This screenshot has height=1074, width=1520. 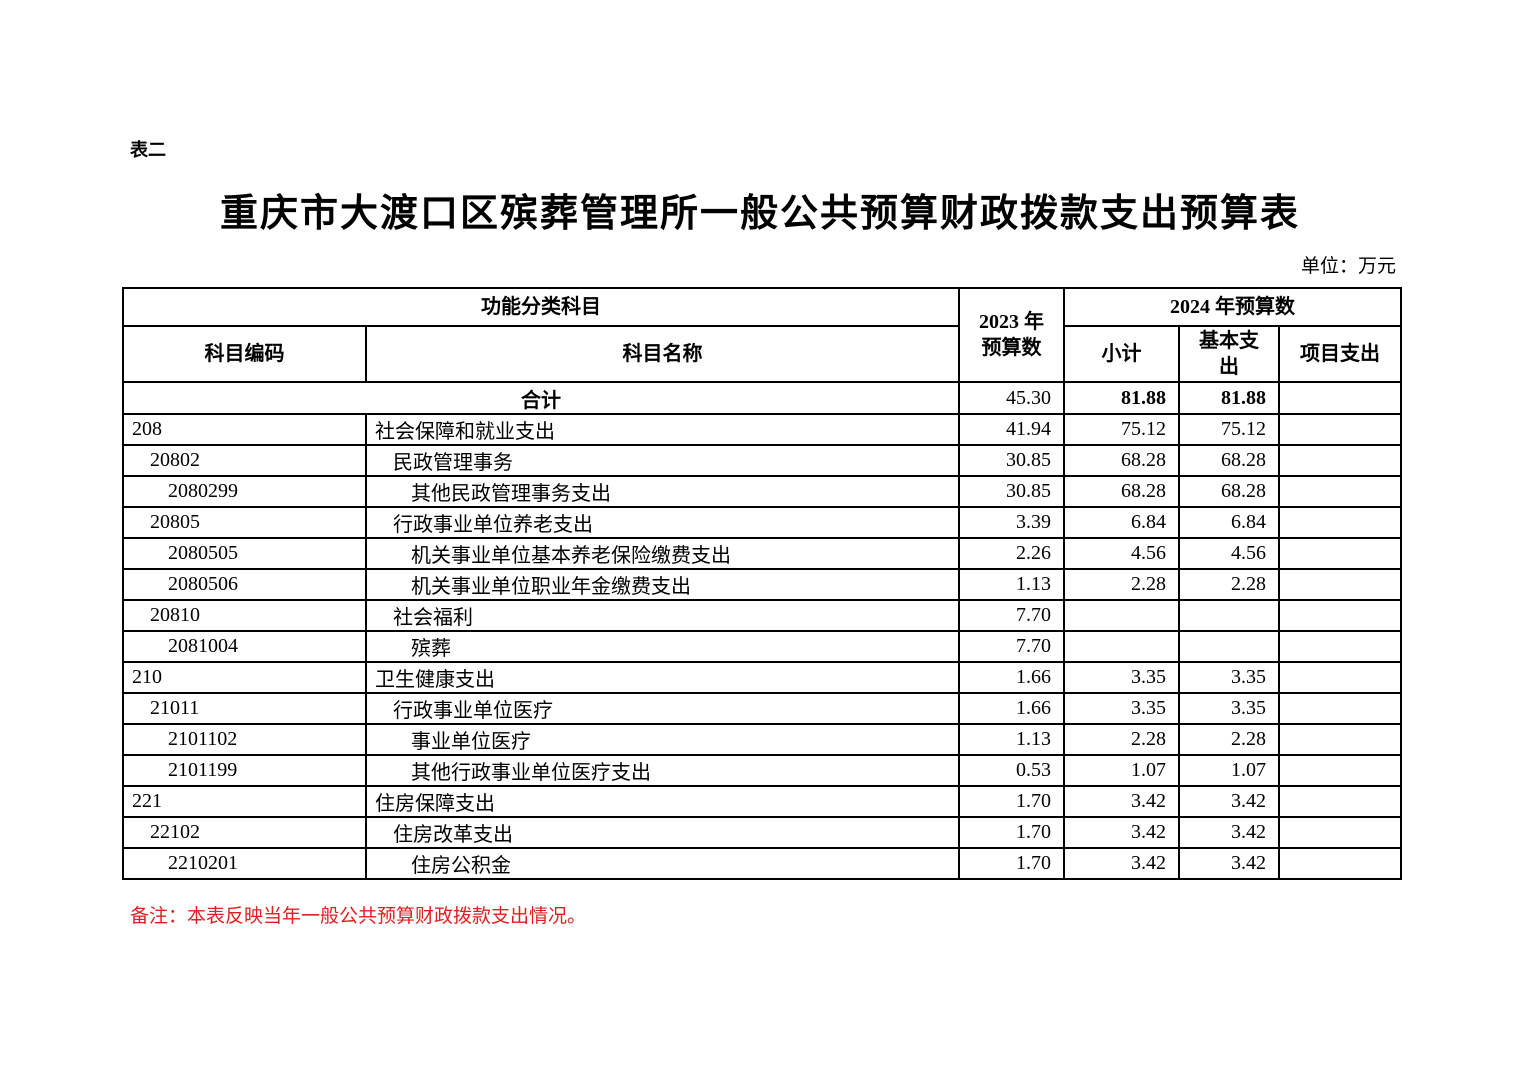 What do you see at coordinates (244, 615) in the screenshot?
I see `subject-code-cell: 20810` at bounding box center [244, 615].